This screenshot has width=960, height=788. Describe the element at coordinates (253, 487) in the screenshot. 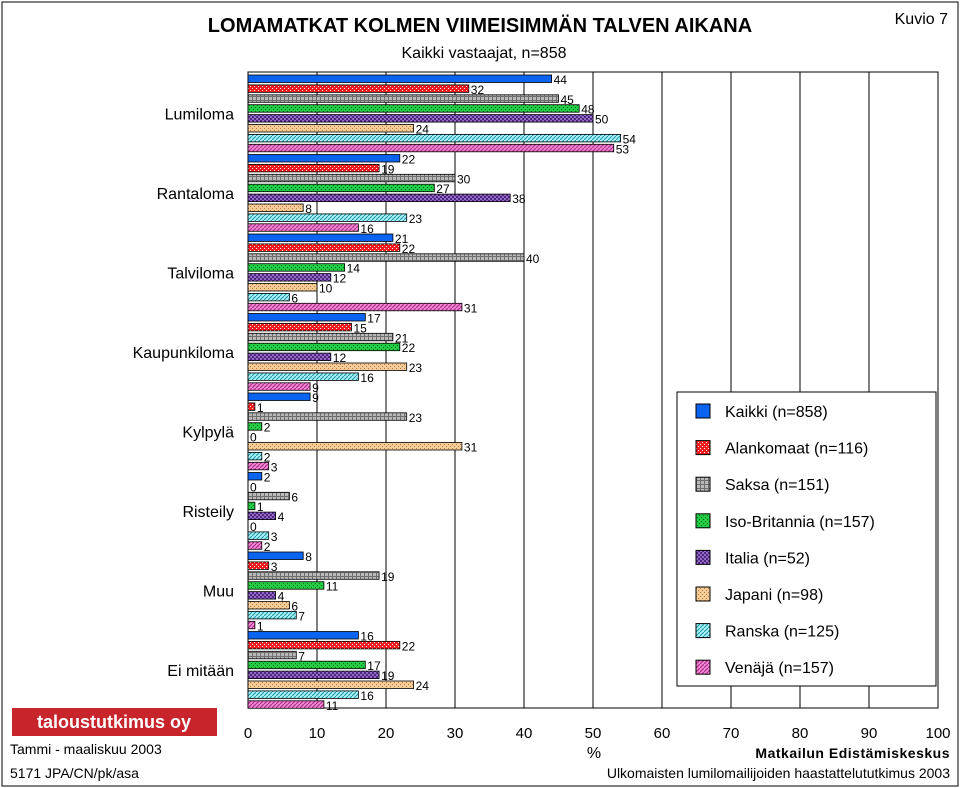

I see `data-label: 0` at that location.